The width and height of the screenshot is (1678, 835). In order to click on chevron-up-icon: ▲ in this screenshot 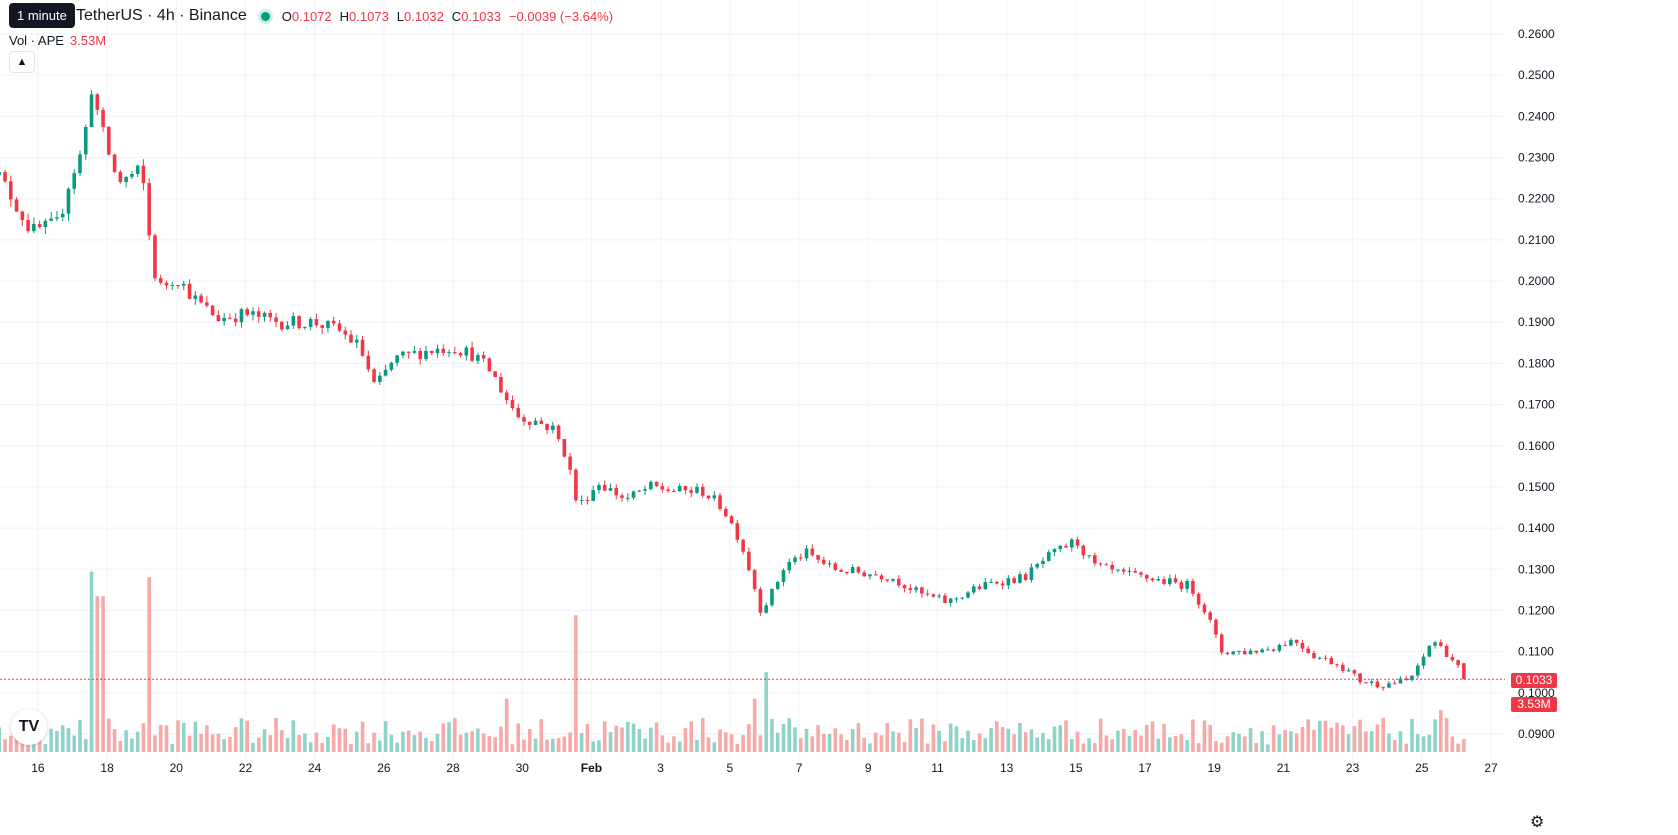, I will do `click(22, 62)`.